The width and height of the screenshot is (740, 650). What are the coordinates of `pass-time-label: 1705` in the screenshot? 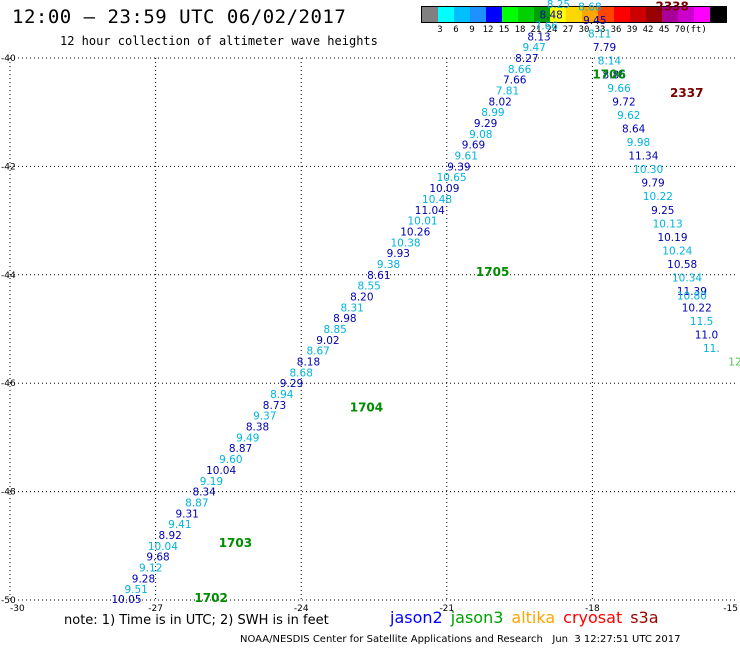 It's located at (492, 272).